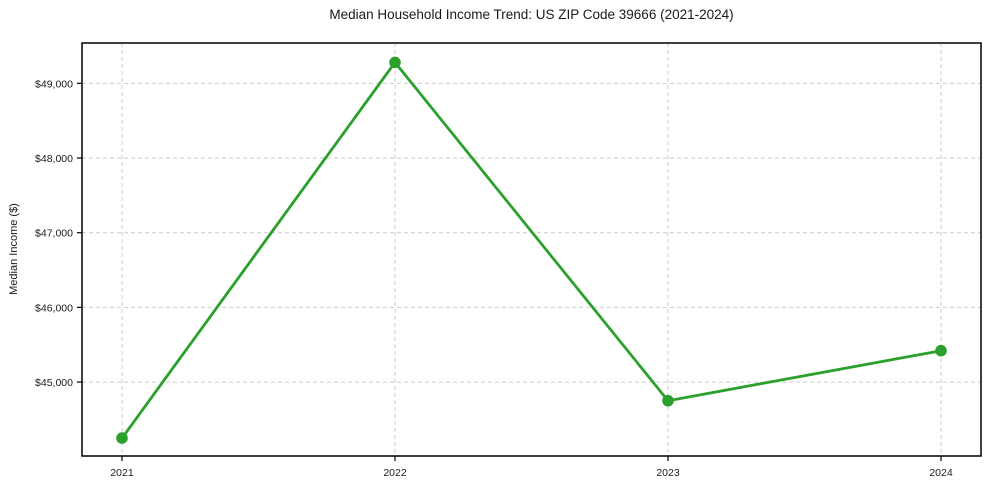  Describe the element at coordinates (668, 473) in the screenshot. I see `x-tick-label: 2023` at that location.